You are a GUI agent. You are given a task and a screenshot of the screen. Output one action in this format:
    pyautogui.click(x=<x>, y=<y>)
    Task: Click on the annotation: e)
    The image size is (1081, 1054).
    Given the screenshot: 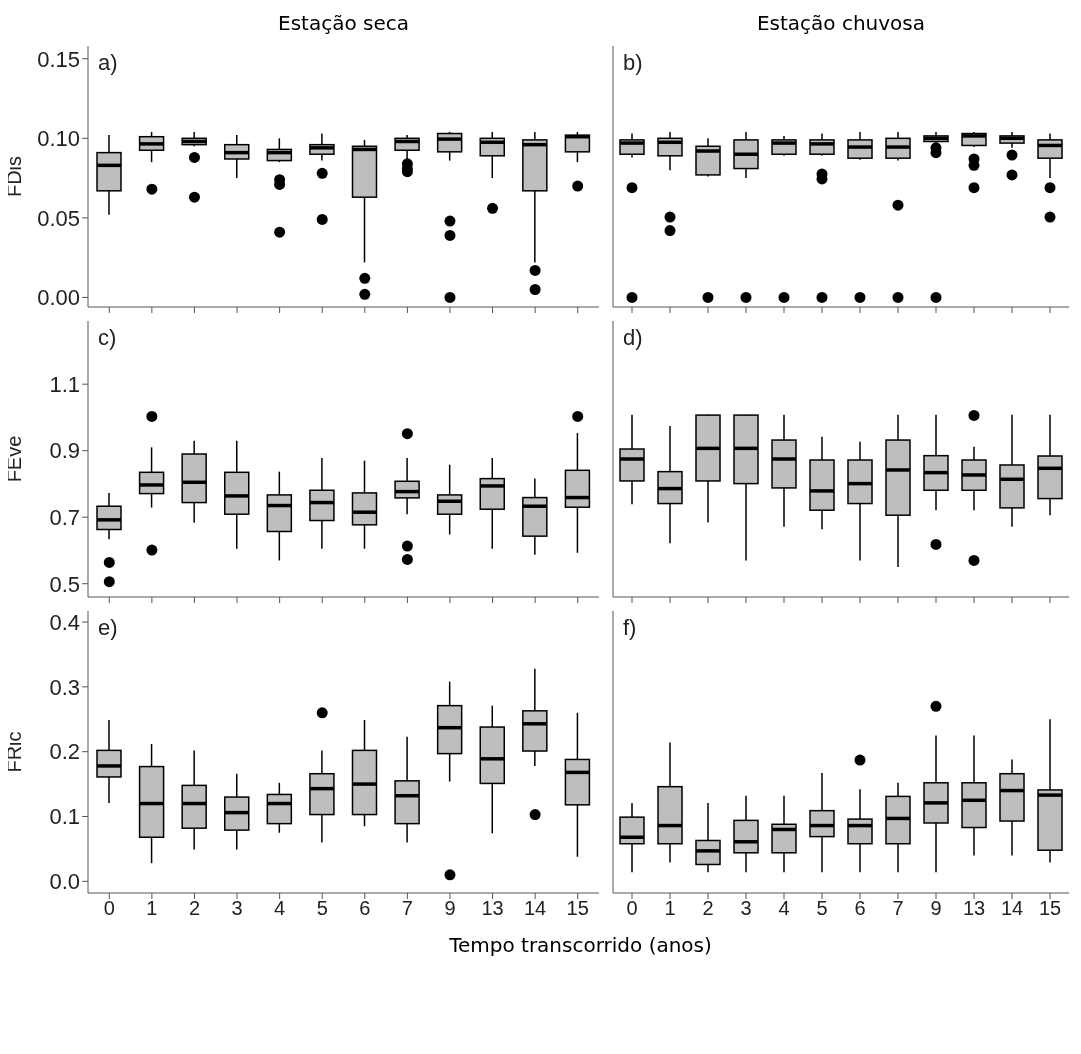 What is the action you would take?
    pyautogui.click(x=108, y=628)
    